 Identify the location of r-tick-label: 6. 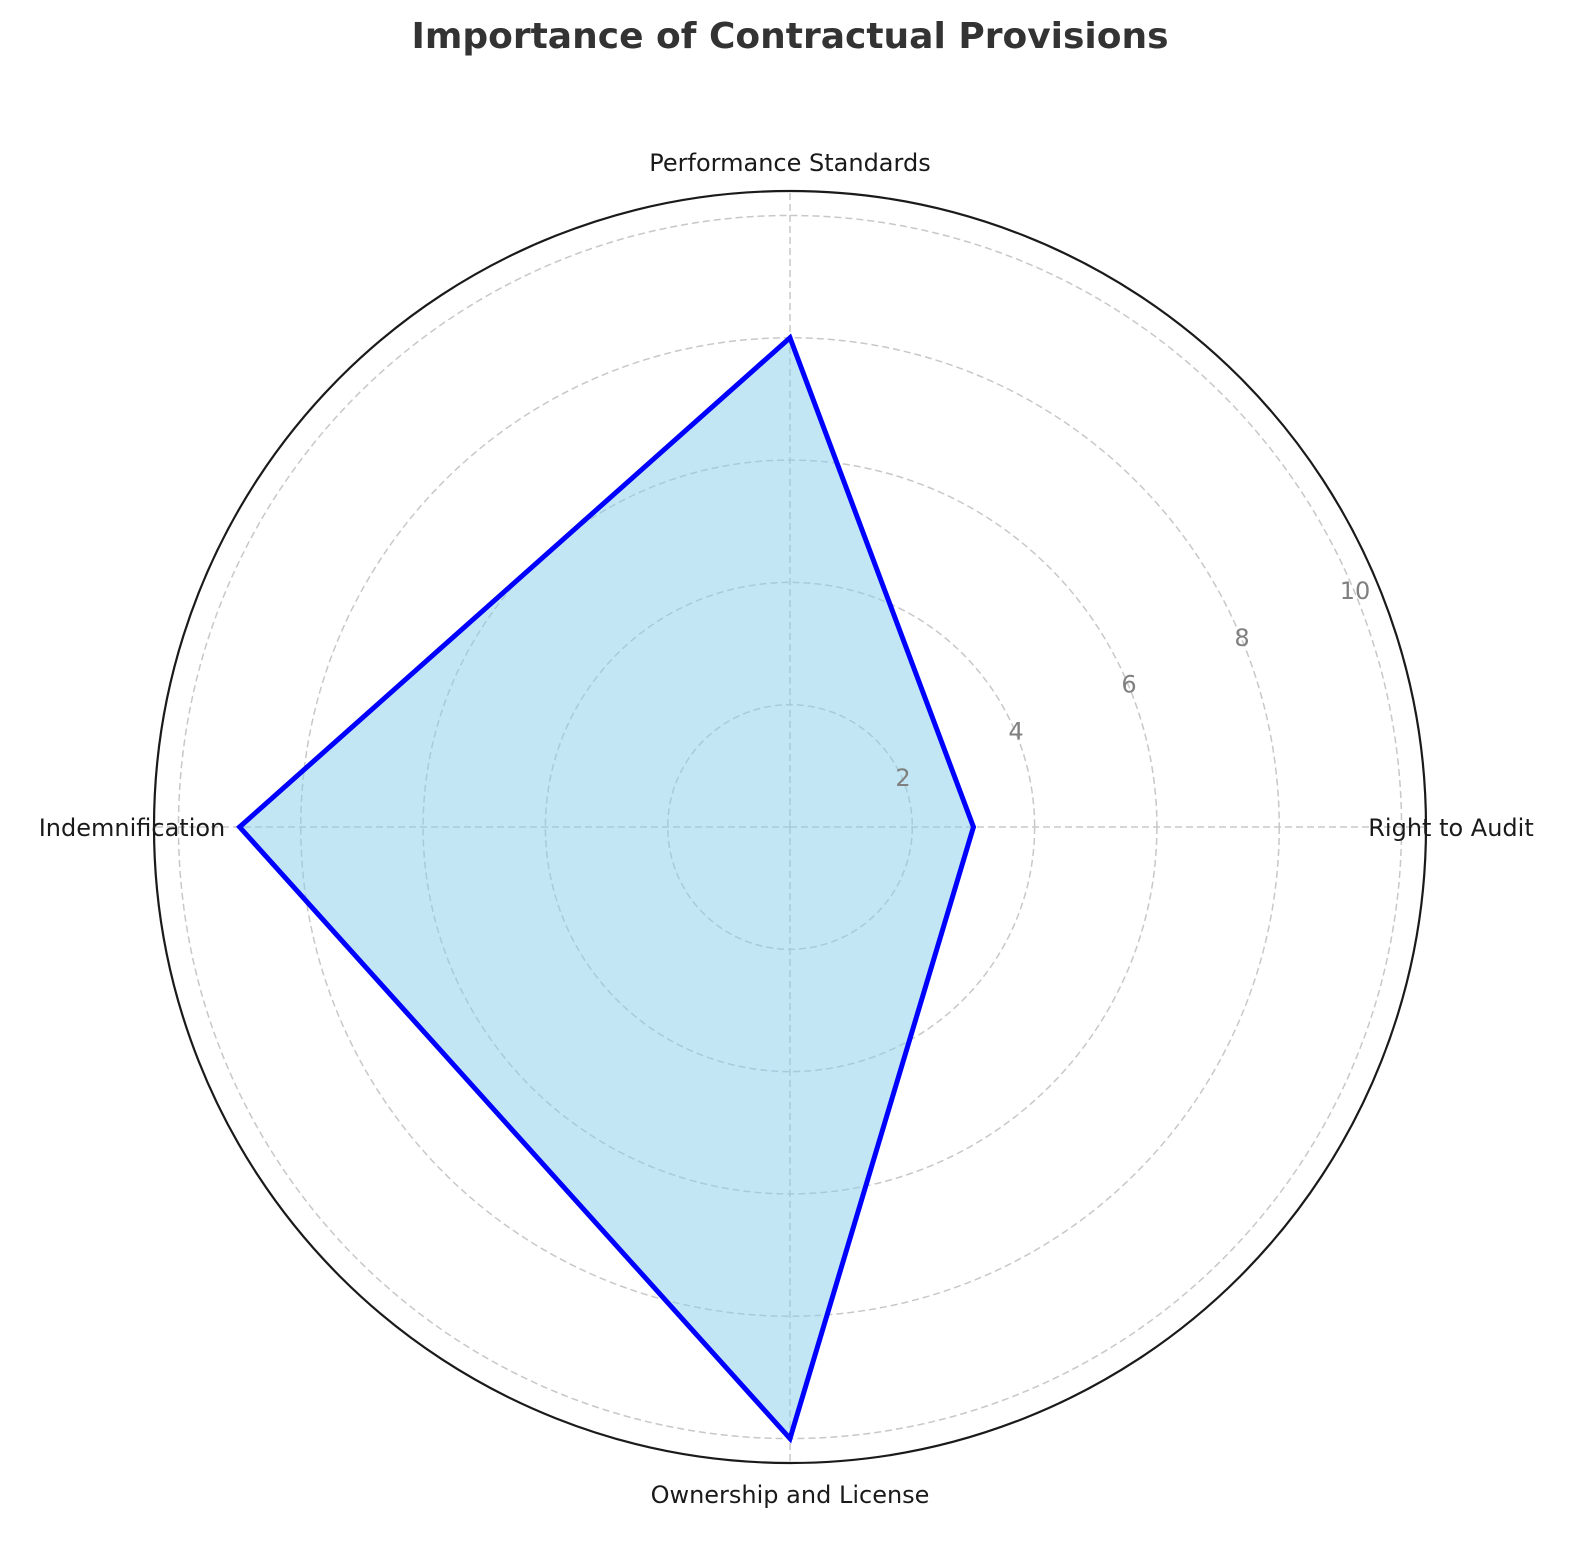
(1128, 685).